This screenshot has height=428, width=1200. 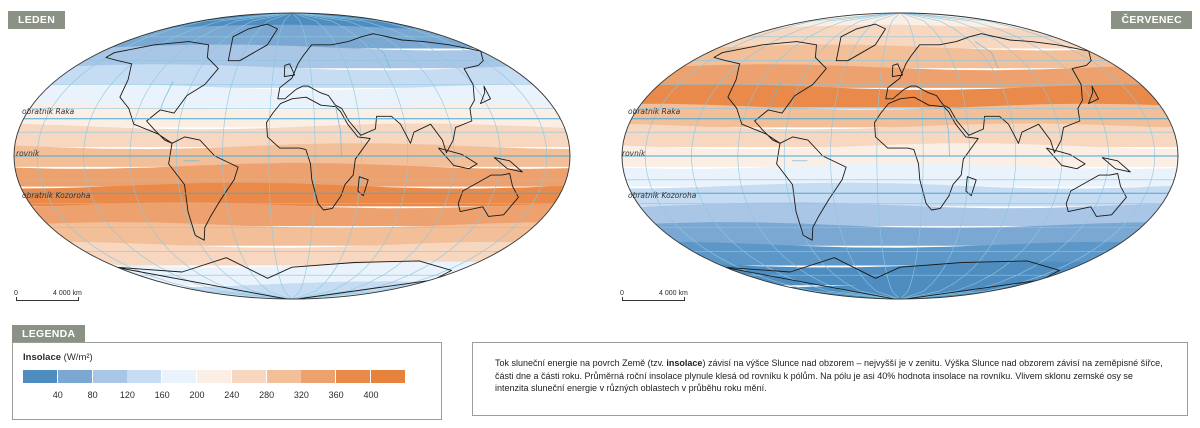 I want to click on legend-heading: Insolace (W/m²), so click(x=58, y=357).